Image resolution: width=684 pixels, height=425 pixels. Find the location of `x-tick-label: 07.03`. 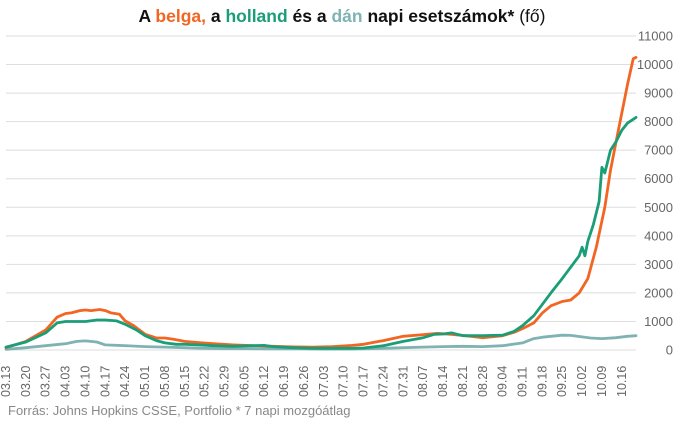

x-tick-label: 07.03 is located at coordinates (324, 381).